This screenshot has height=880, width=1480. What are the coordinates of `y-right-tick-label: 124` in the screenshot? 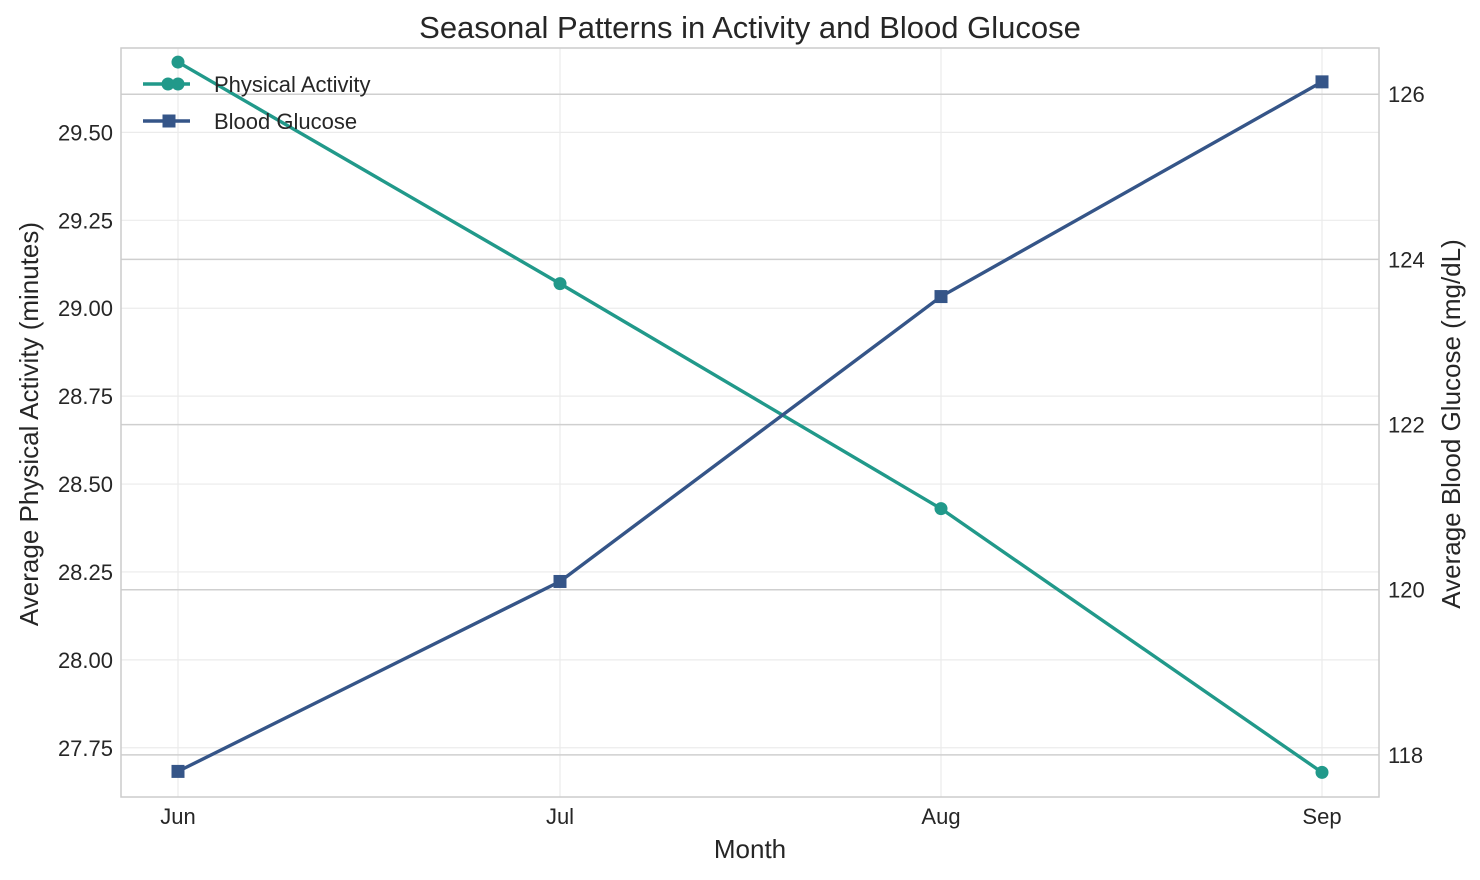 It's located at (1406, 259).